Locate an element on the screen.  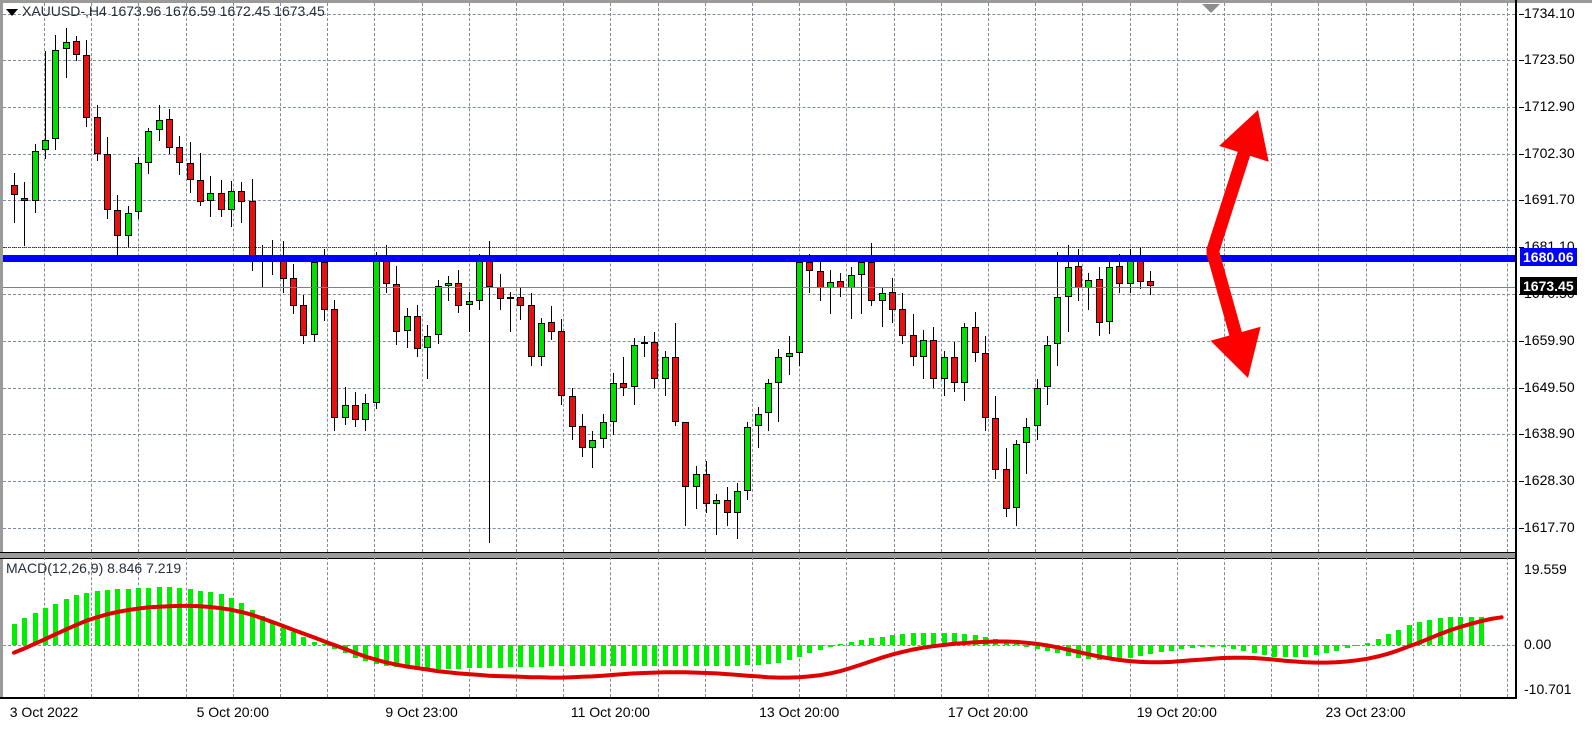
triangle-down-icon is located at coordinates (12, 12).